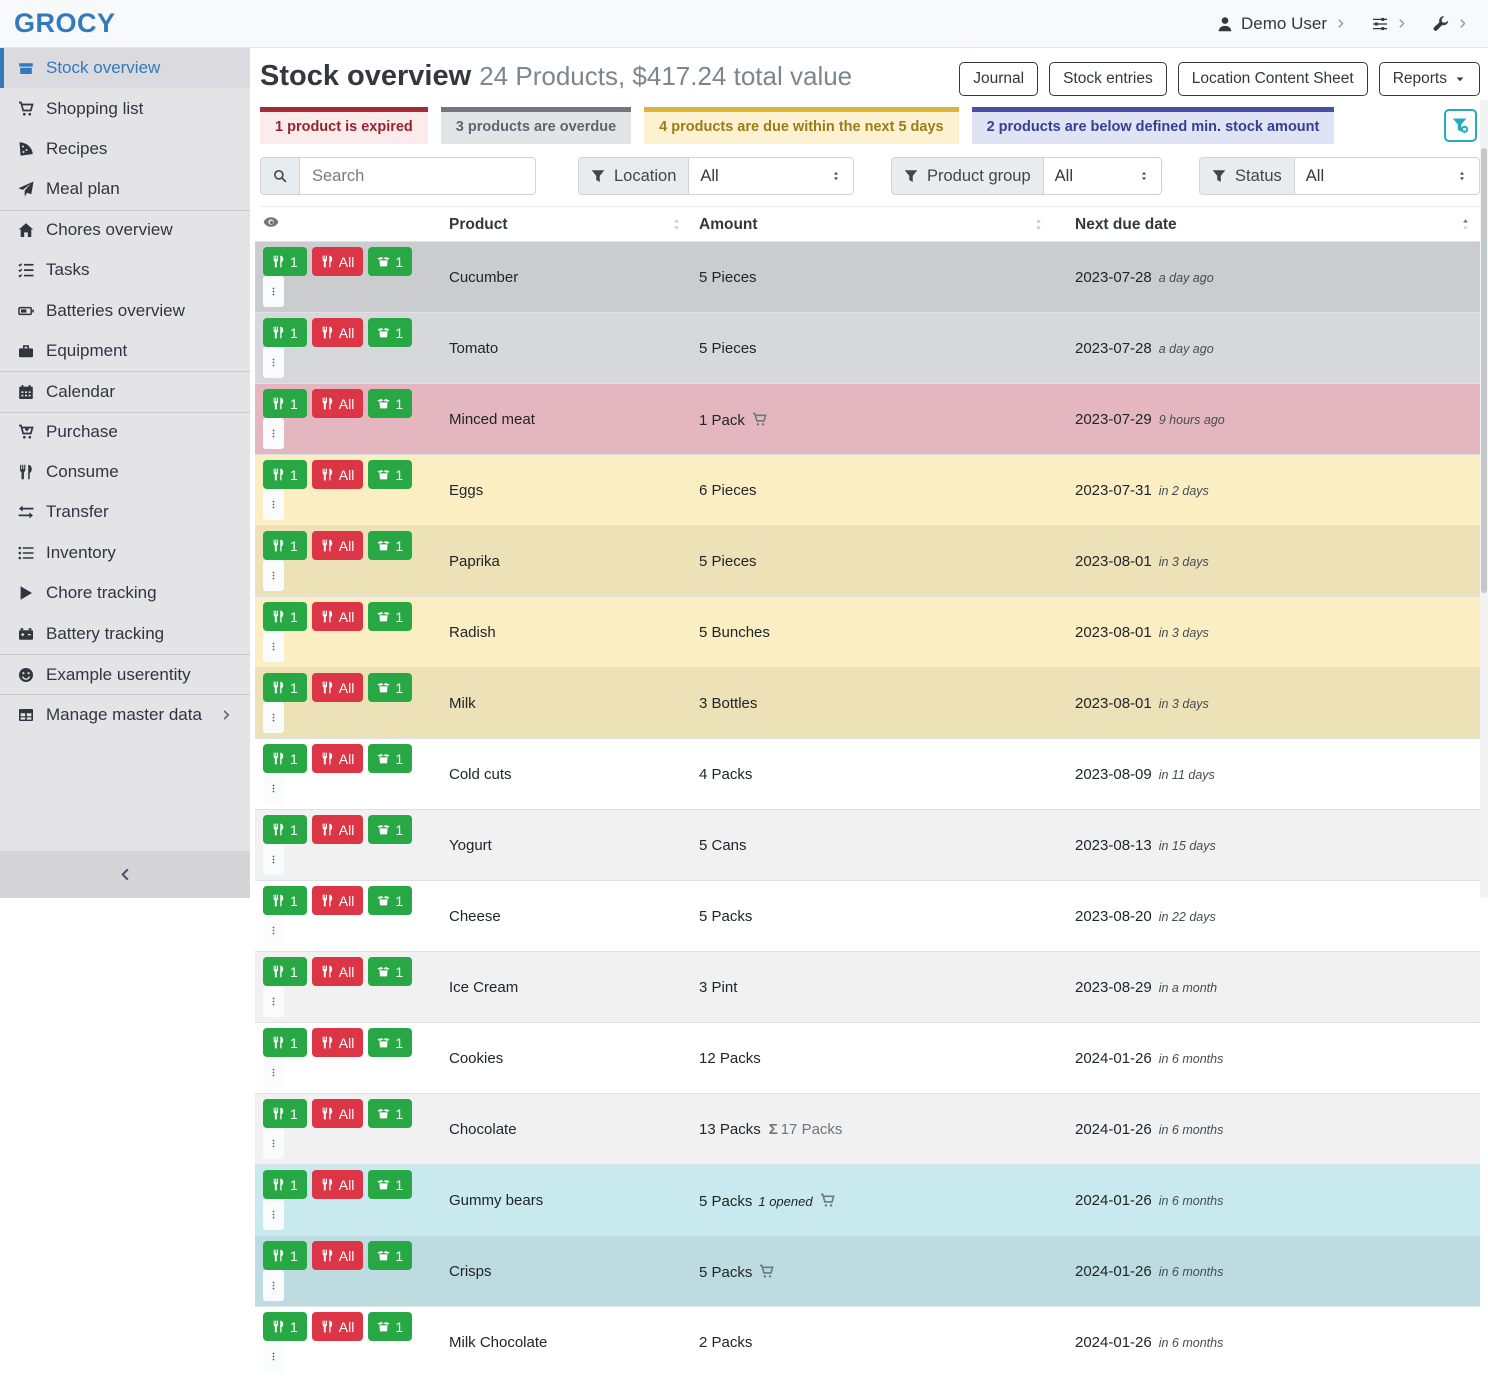  What do you see at coordinates (1484, 370) in the screenshot?
I see `scrollbar-thumb` at bounding box center [1484, 370].